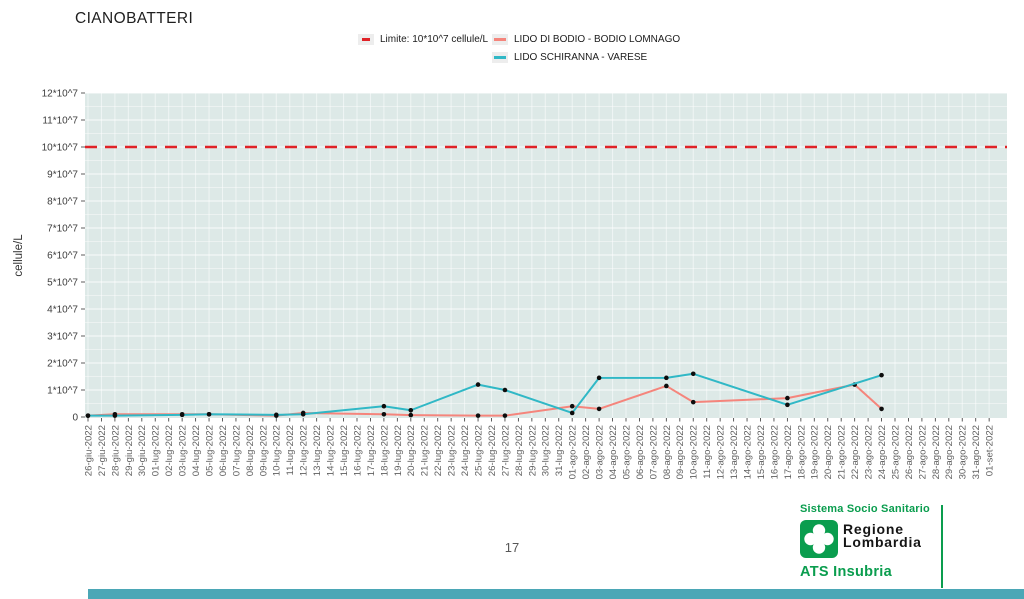 This screenshot has width=1024, height=599. I want to click on svg-text: 03-ago-2022, so click(600, 452).